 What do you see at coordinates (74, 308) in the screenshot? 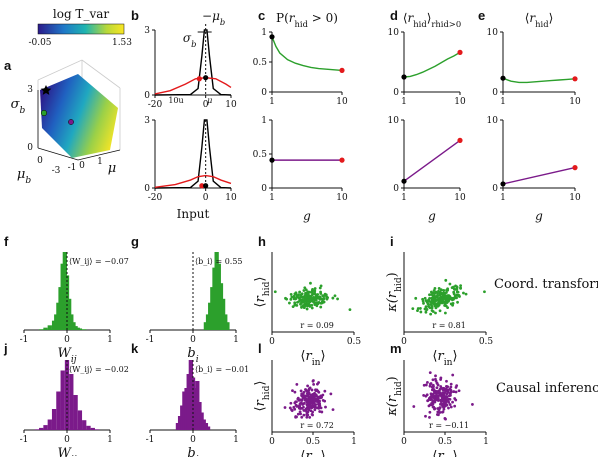
I see `panel-f: -1 0 1 ⟨W_ij⟩ = −0.07 Wij` at bounding box center [74, 308].